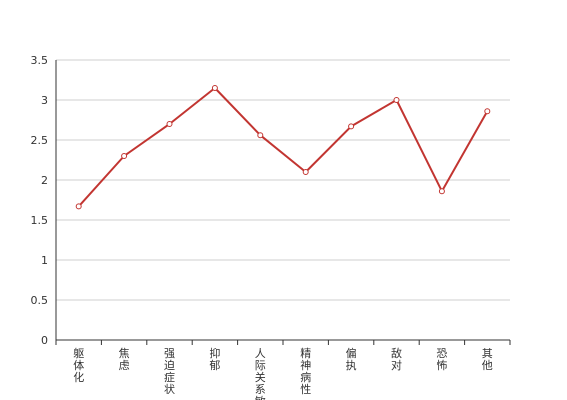 The width and height of the screenshot is (567, 400). I want to click on y-tick-label: 3, so click(44, 100).